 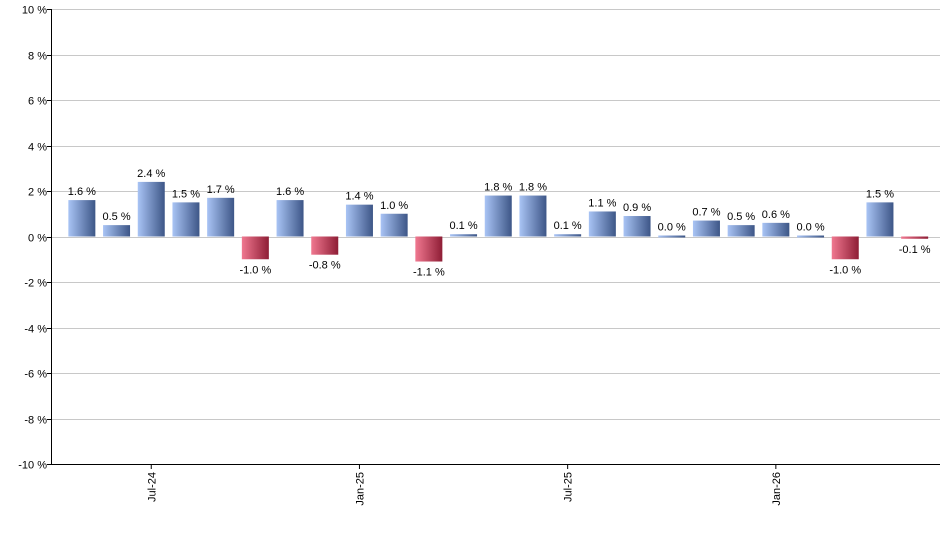 I want to click on x-tick-label: Jan-26, so click(x=777, y=489).